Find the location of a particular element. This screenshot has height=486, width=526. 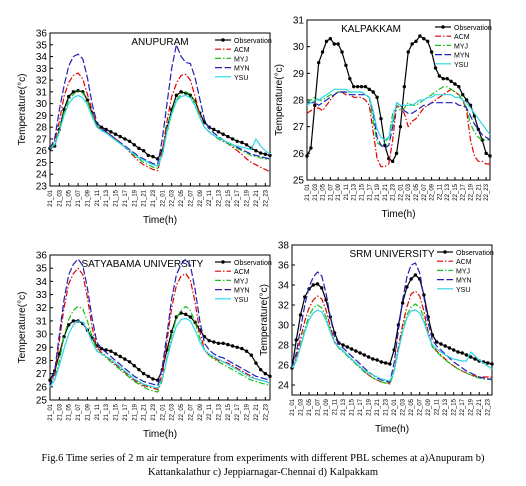

chart-title: ANUPURAM is located at coordinates (159, 42).